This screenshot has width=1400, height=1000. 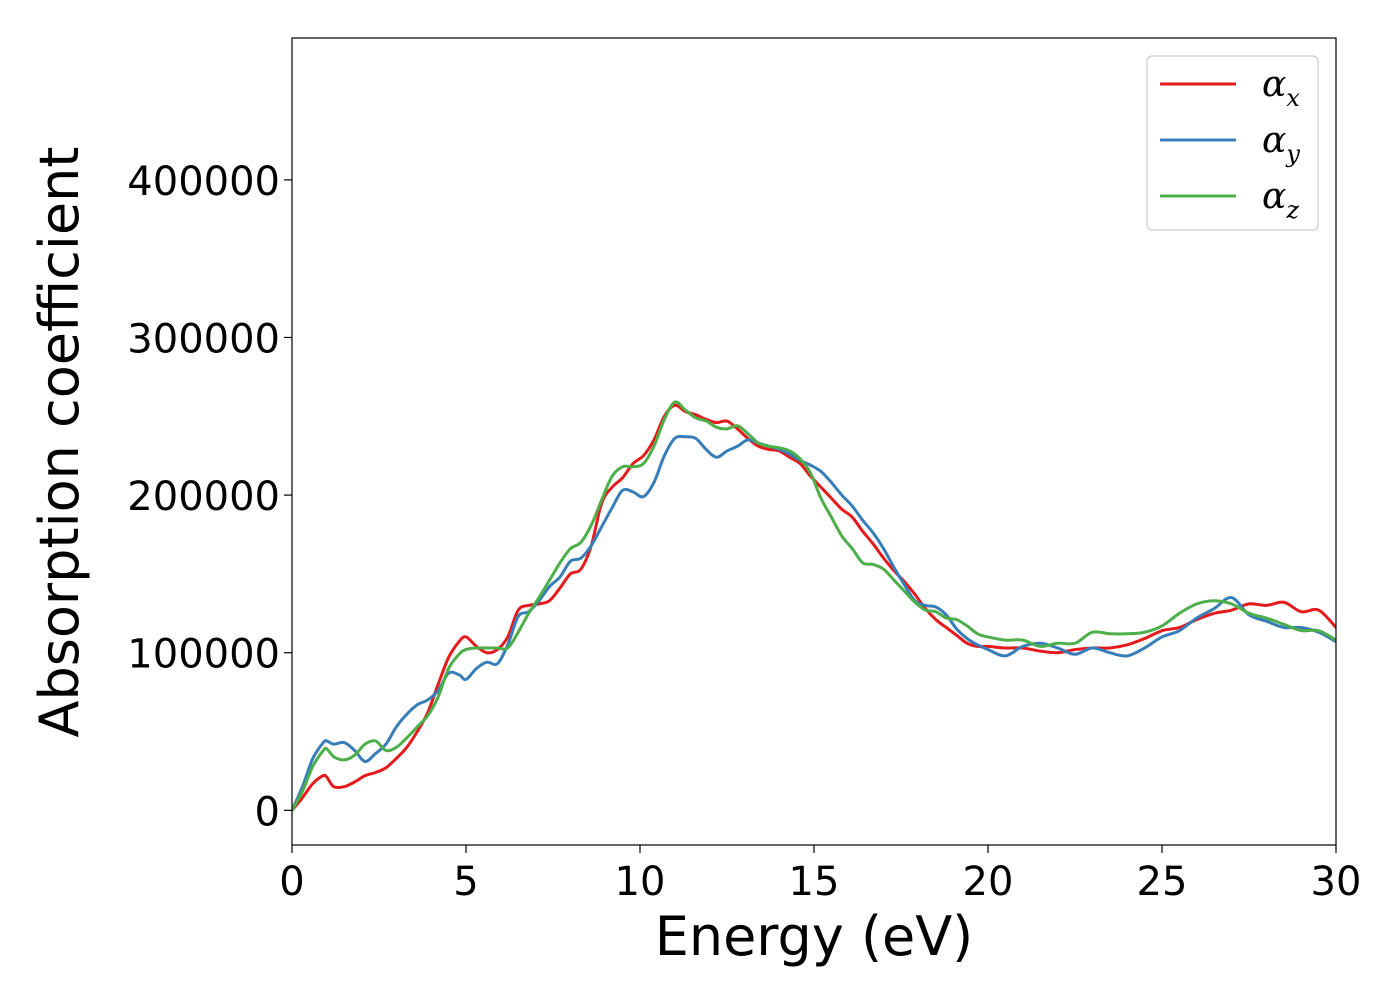 What do you see at coordinates (203, 497) in the screenshot?
I see `y-tick-label: 200000` at bounding box center [203, 497].